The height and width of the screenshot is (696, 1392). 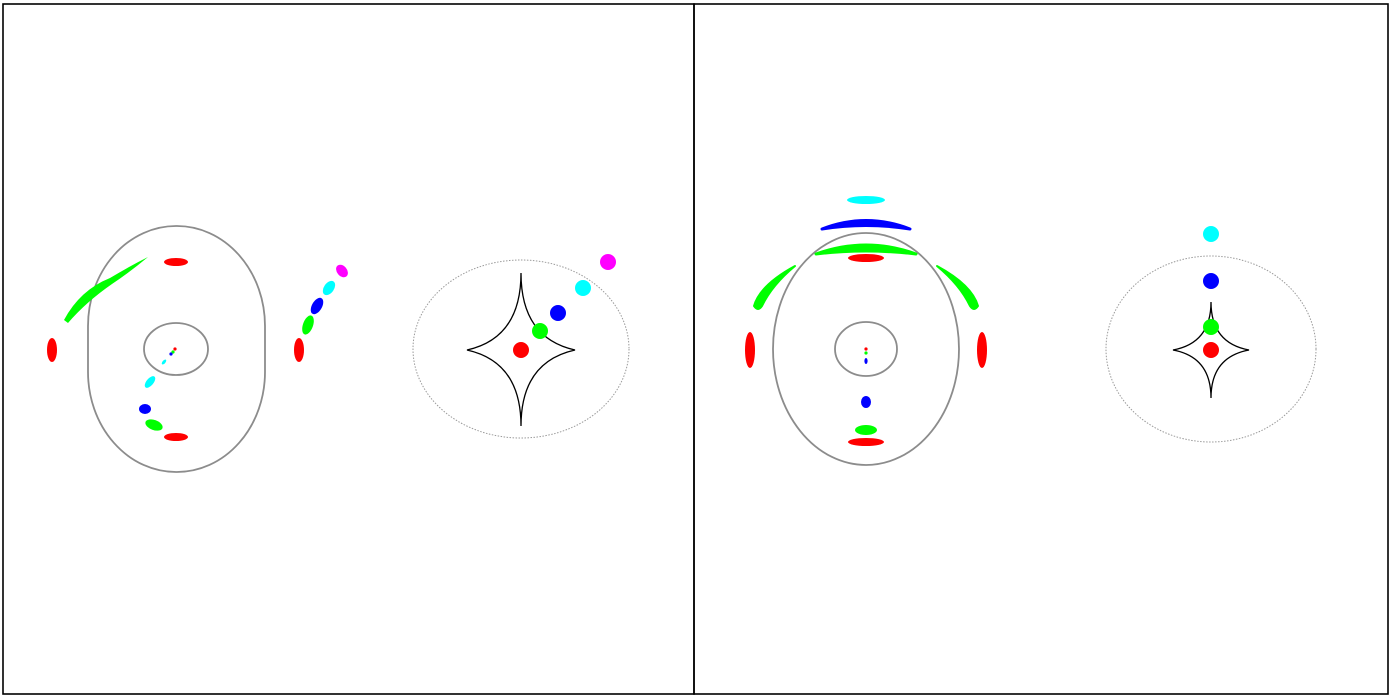 I want to click on left-red-image-bottom, so click(x=176, y=437).